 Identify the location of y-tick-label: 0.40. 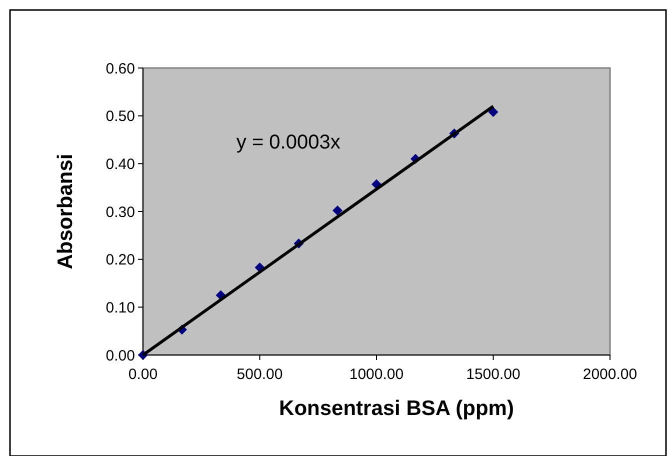
(120, 164).